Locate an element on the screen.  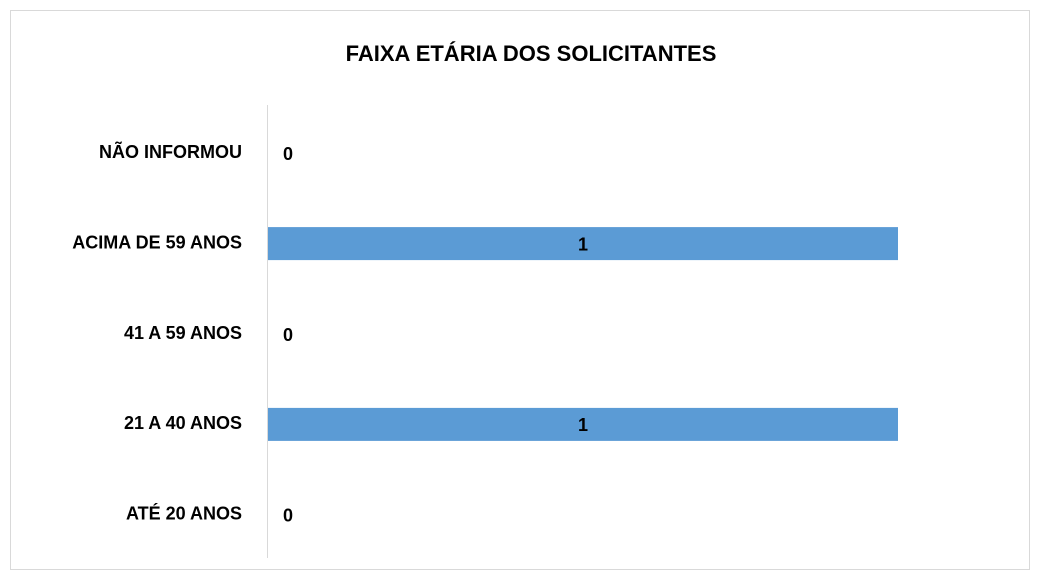
y-tick-label: ACIMA DE 59 ANOS is located at coordinates (157, 242).